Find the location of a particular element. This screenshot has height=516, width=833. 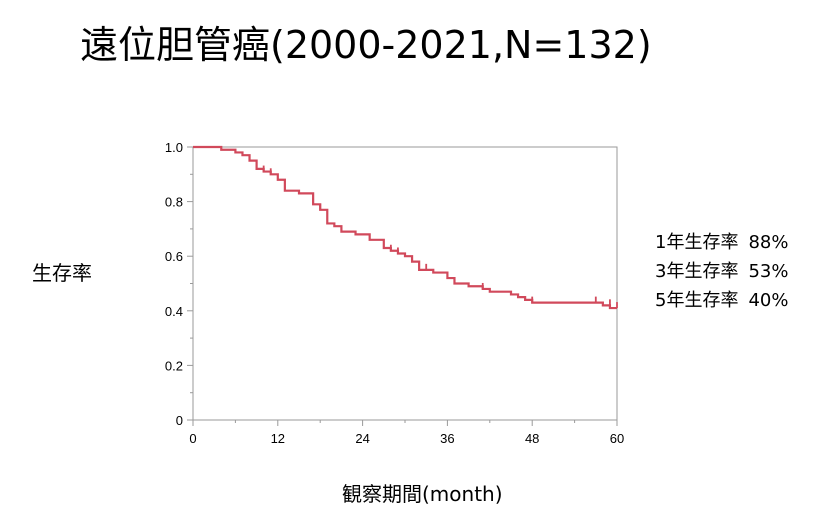

stat-row-5yr: 5年生存率 40% is located at coordinates (721, 300).